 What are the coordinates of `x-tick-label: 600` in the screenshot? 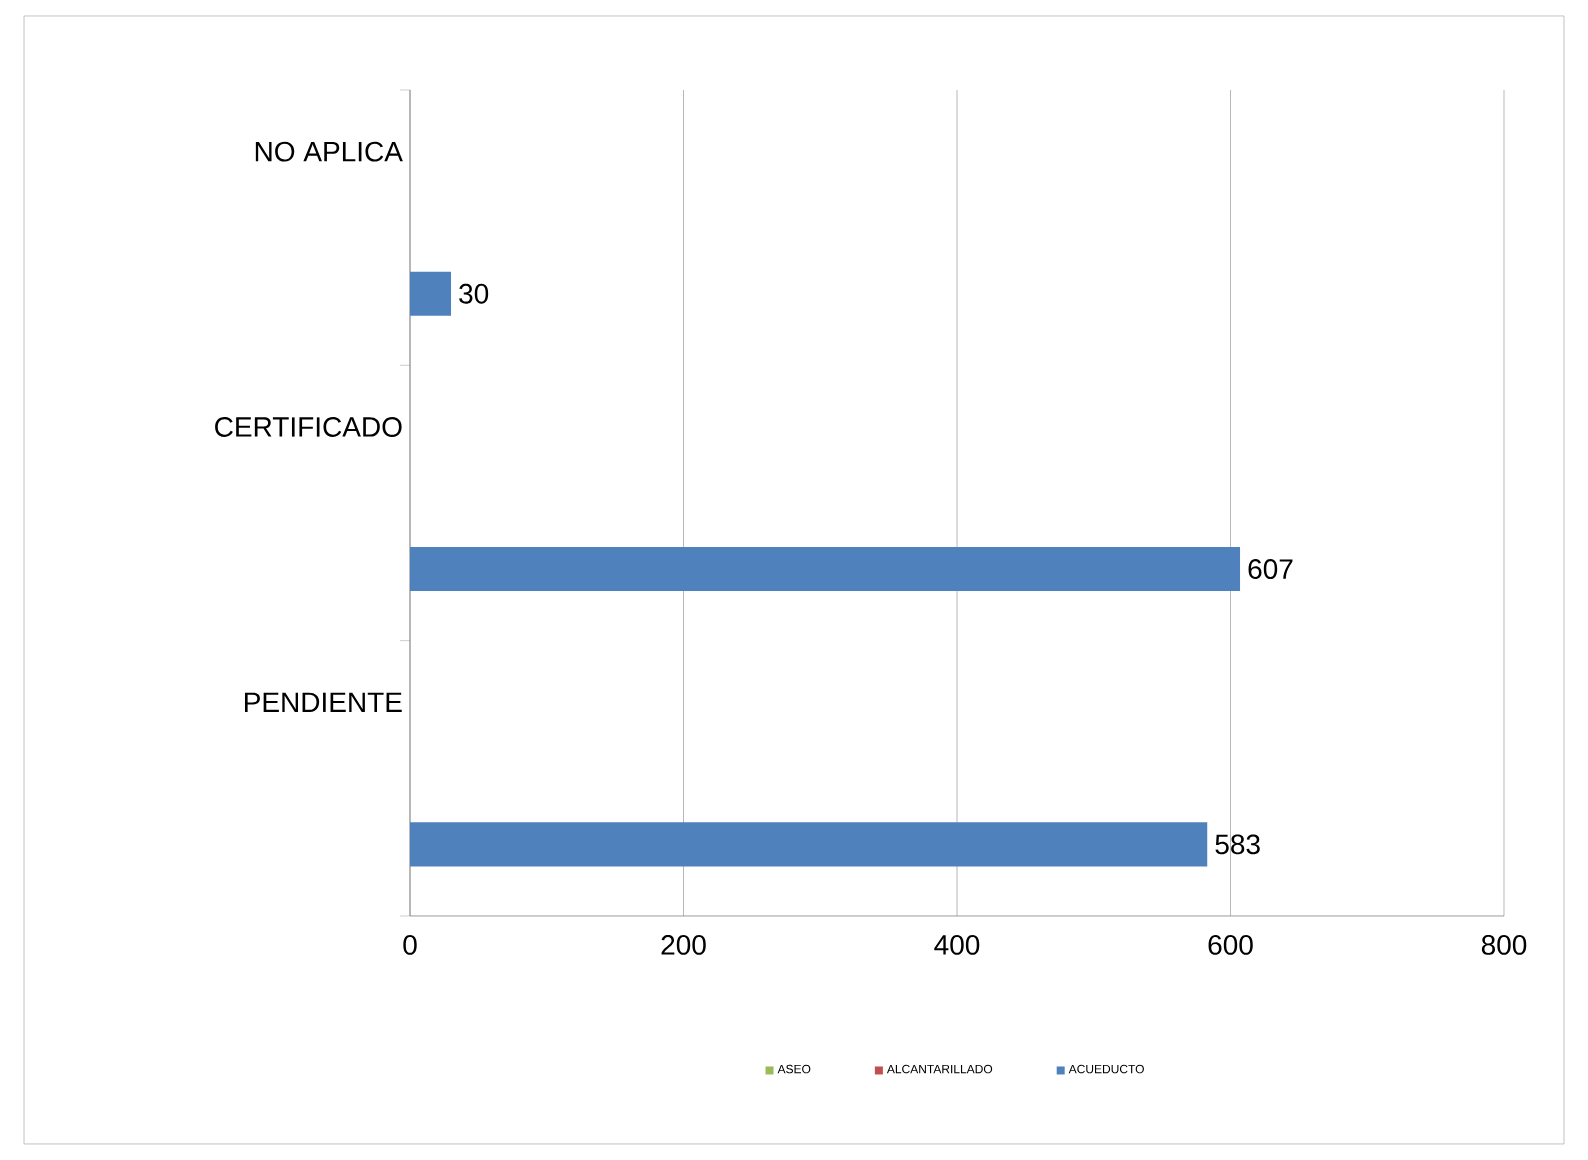 It's located at (1230, 945).